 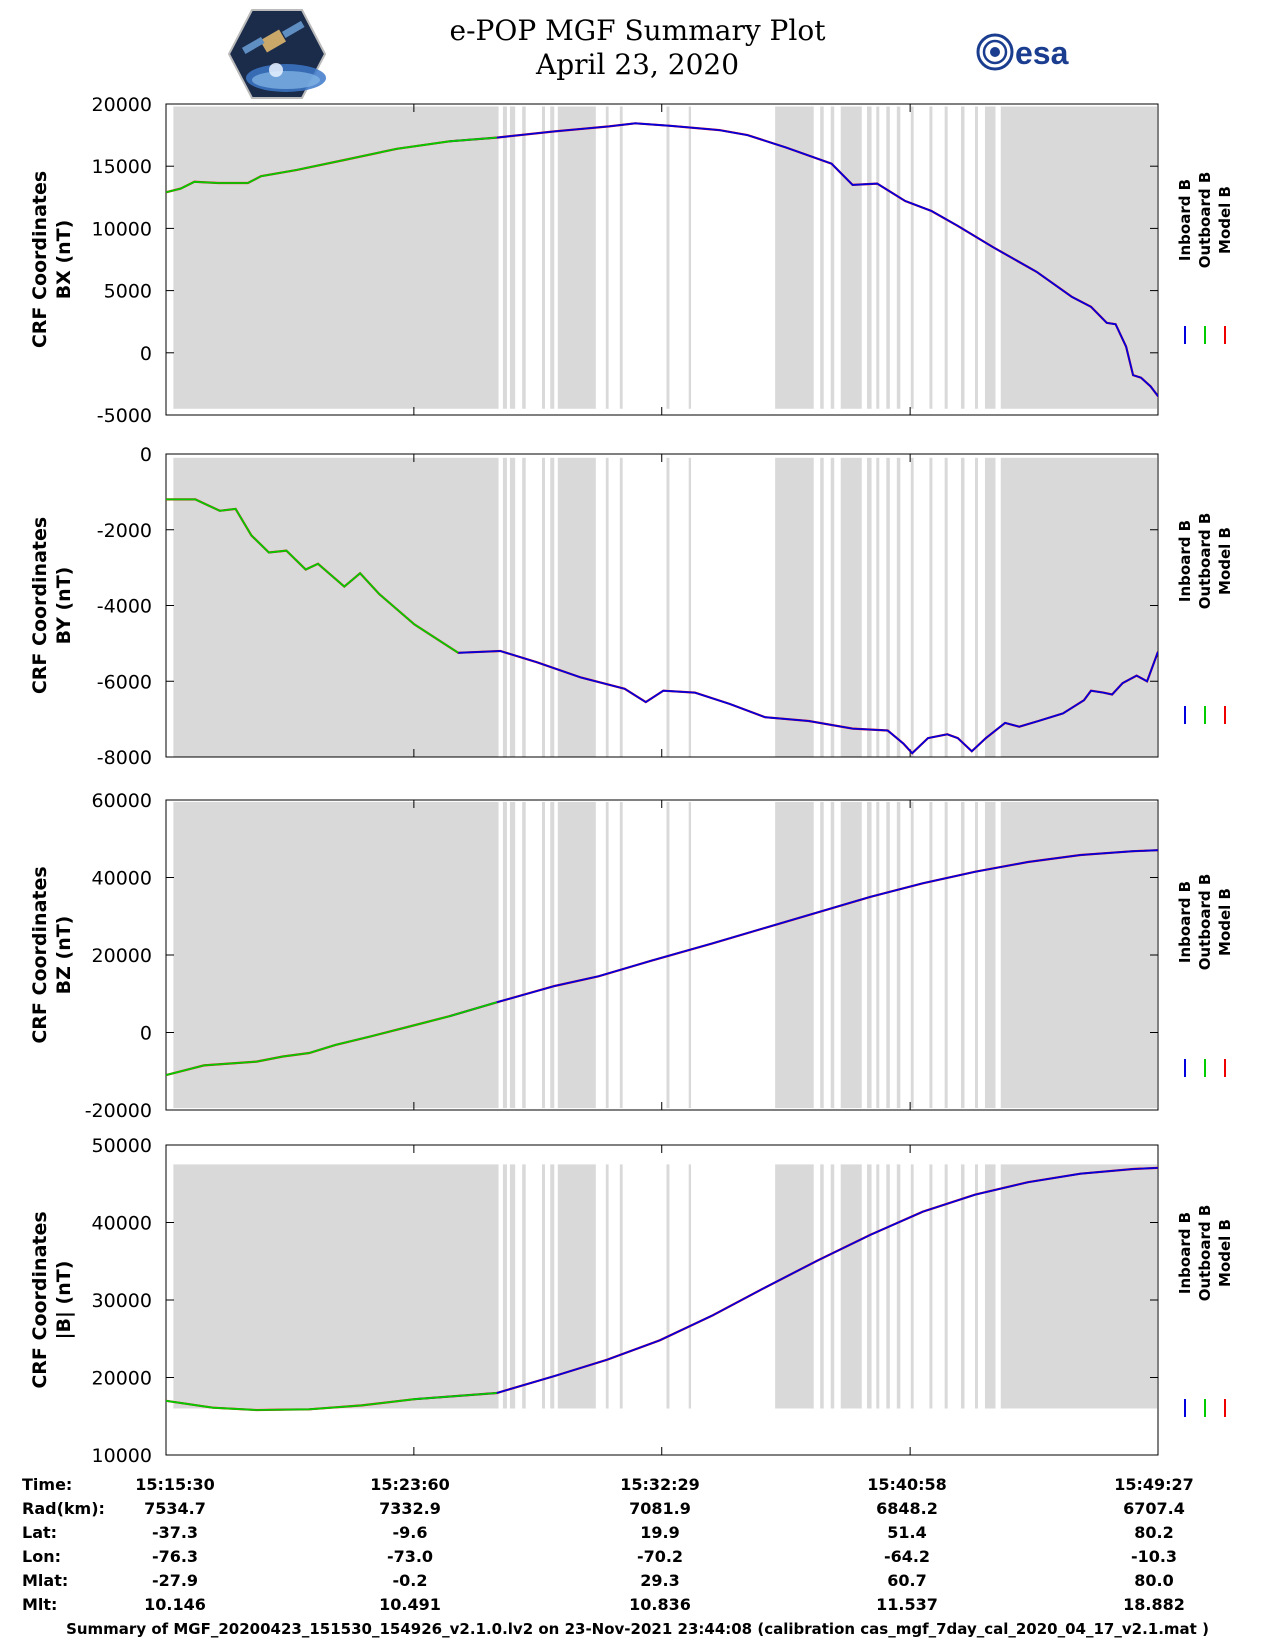 What do you see at coordinates (175, 1508) in the screenshot?
I see `info-cell: 7534.7` at bounding box center [175, 1508].